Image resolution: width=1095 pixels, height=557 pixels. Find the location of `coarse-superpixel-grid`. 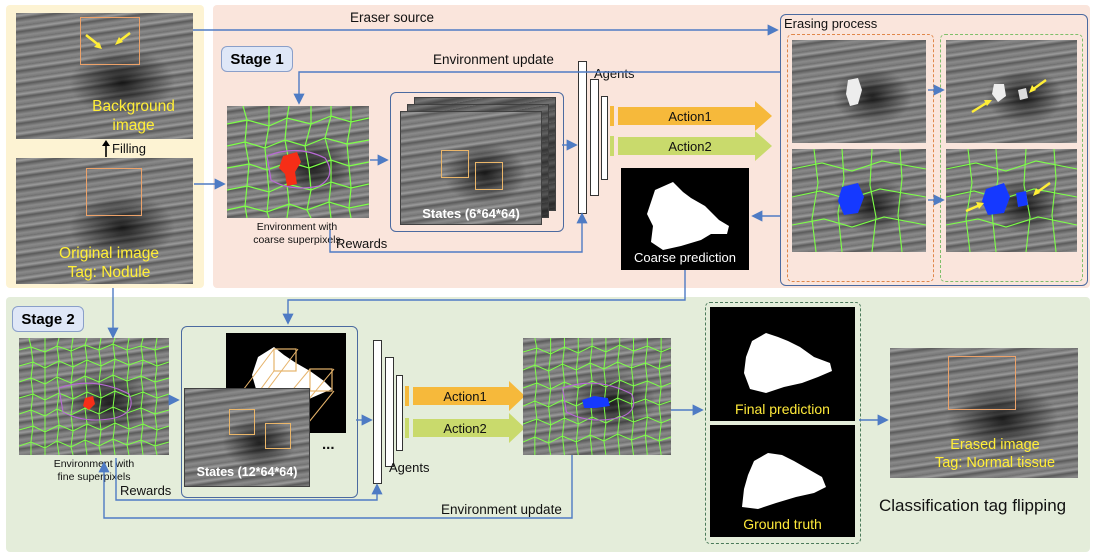

coarse-superpixel-grid is located at coordinates (298, 162).